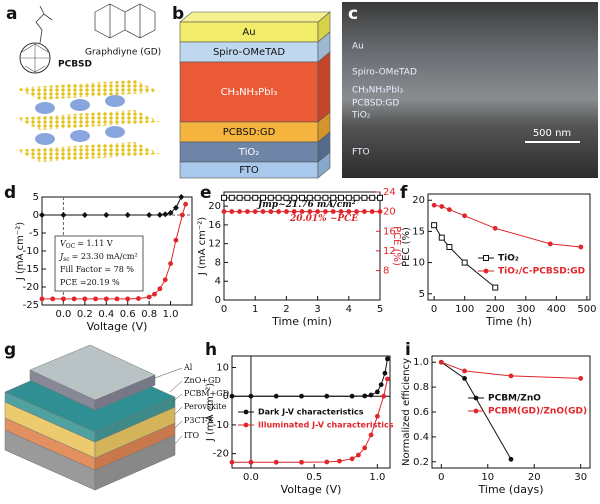 The width and height of the screenshot is (600, 504). I want to click on y-tick-label: 10, so click(222, 367).